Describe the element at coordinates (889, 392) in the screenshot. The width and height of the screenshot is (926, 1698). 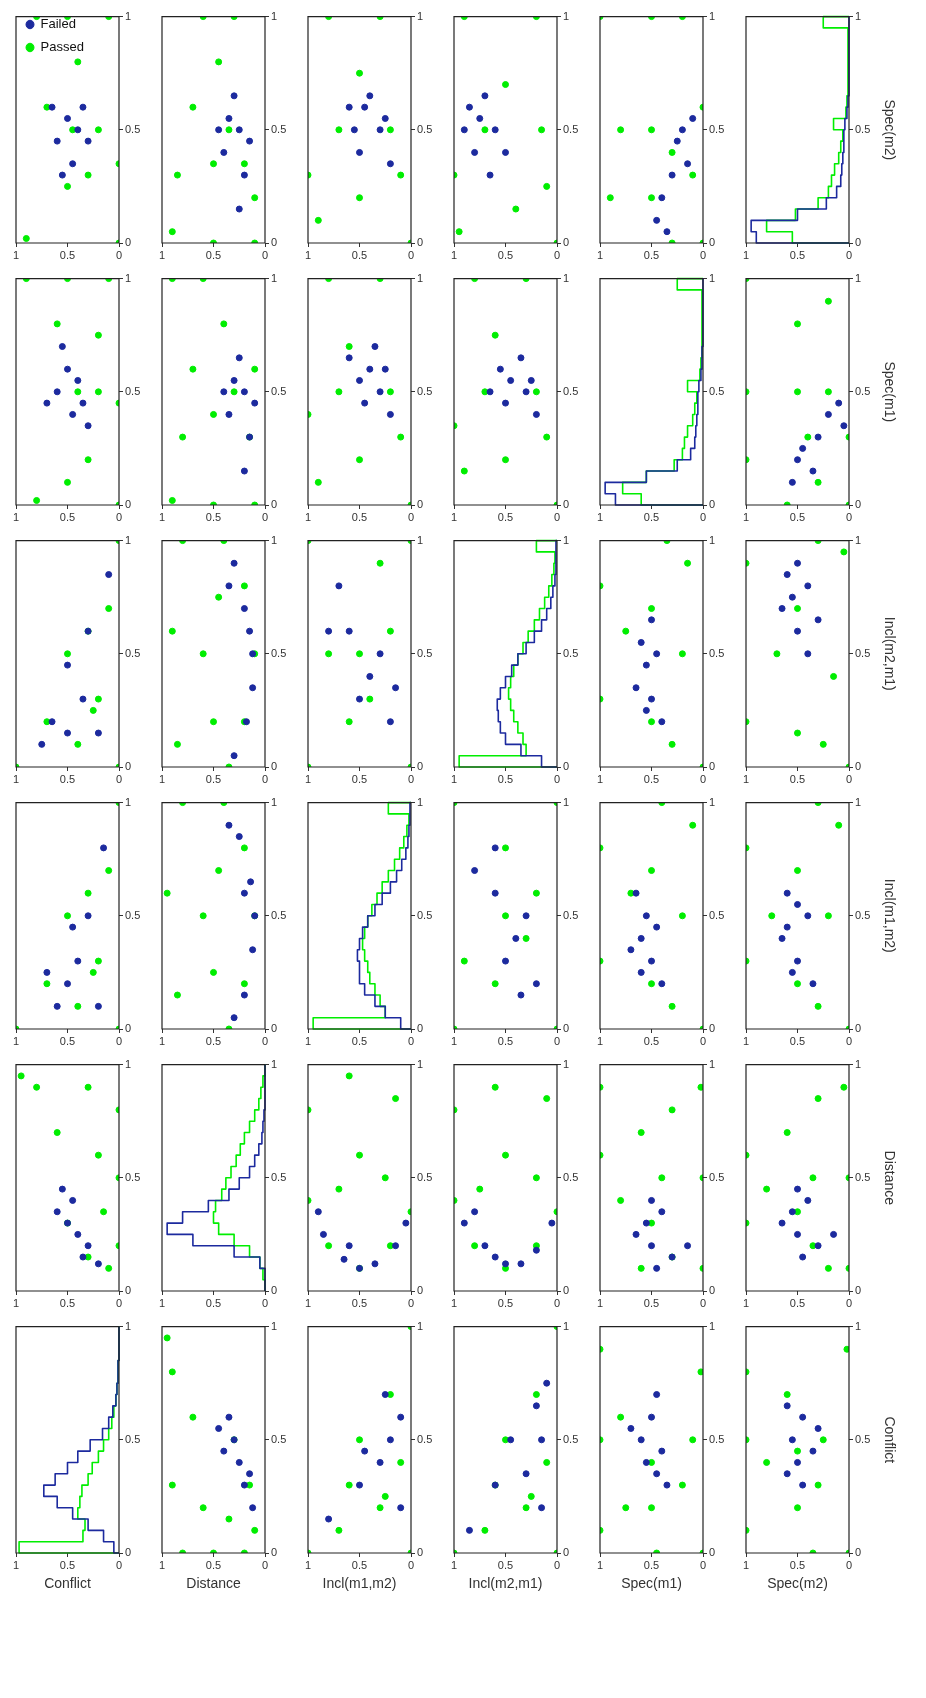
I see `y-axis-title: Spec(m1)` at that location.